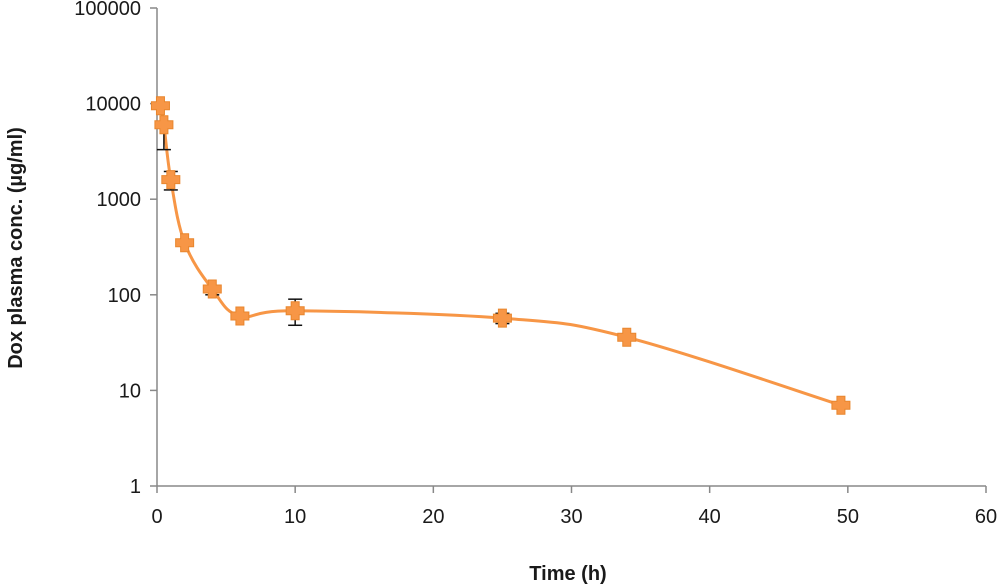  I want to click on x-axis-ticks: 0 10 20 30 40 50 60, so click(574, 507).